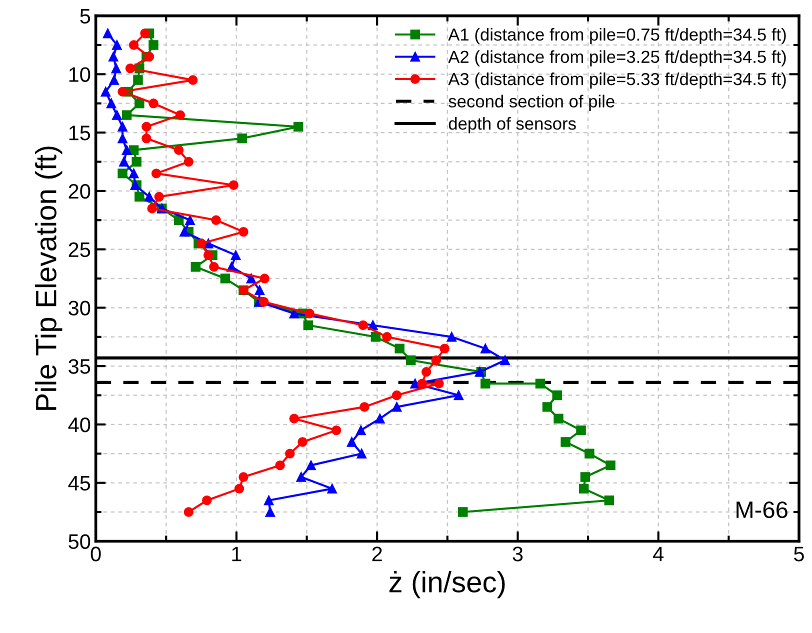  Describe the element at coordinates (79, 424) in the screenshot. I see `y-tick-label: 40` at that location.